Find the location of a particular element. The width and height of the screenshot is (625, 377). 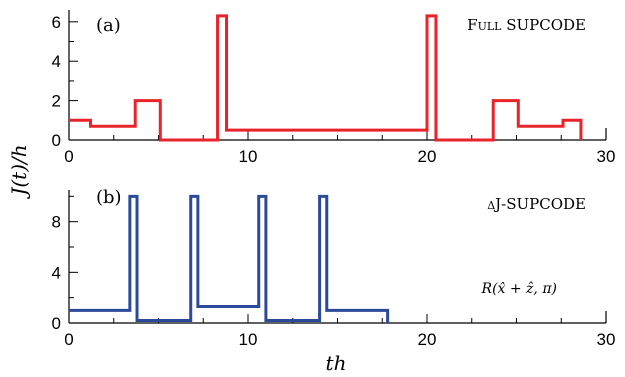

panel-b-title: δJ-SUPCODE is located at coordinates (536, 204).